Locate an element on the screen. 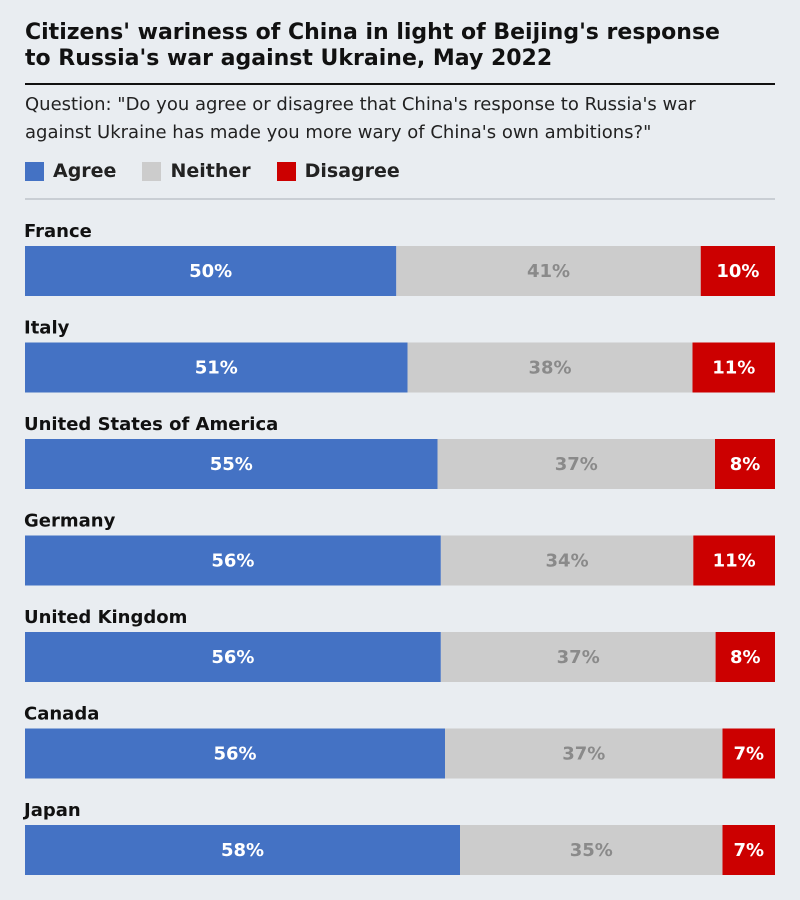  data-label-neither-germany: 34% is located at coordinates (567, 561).